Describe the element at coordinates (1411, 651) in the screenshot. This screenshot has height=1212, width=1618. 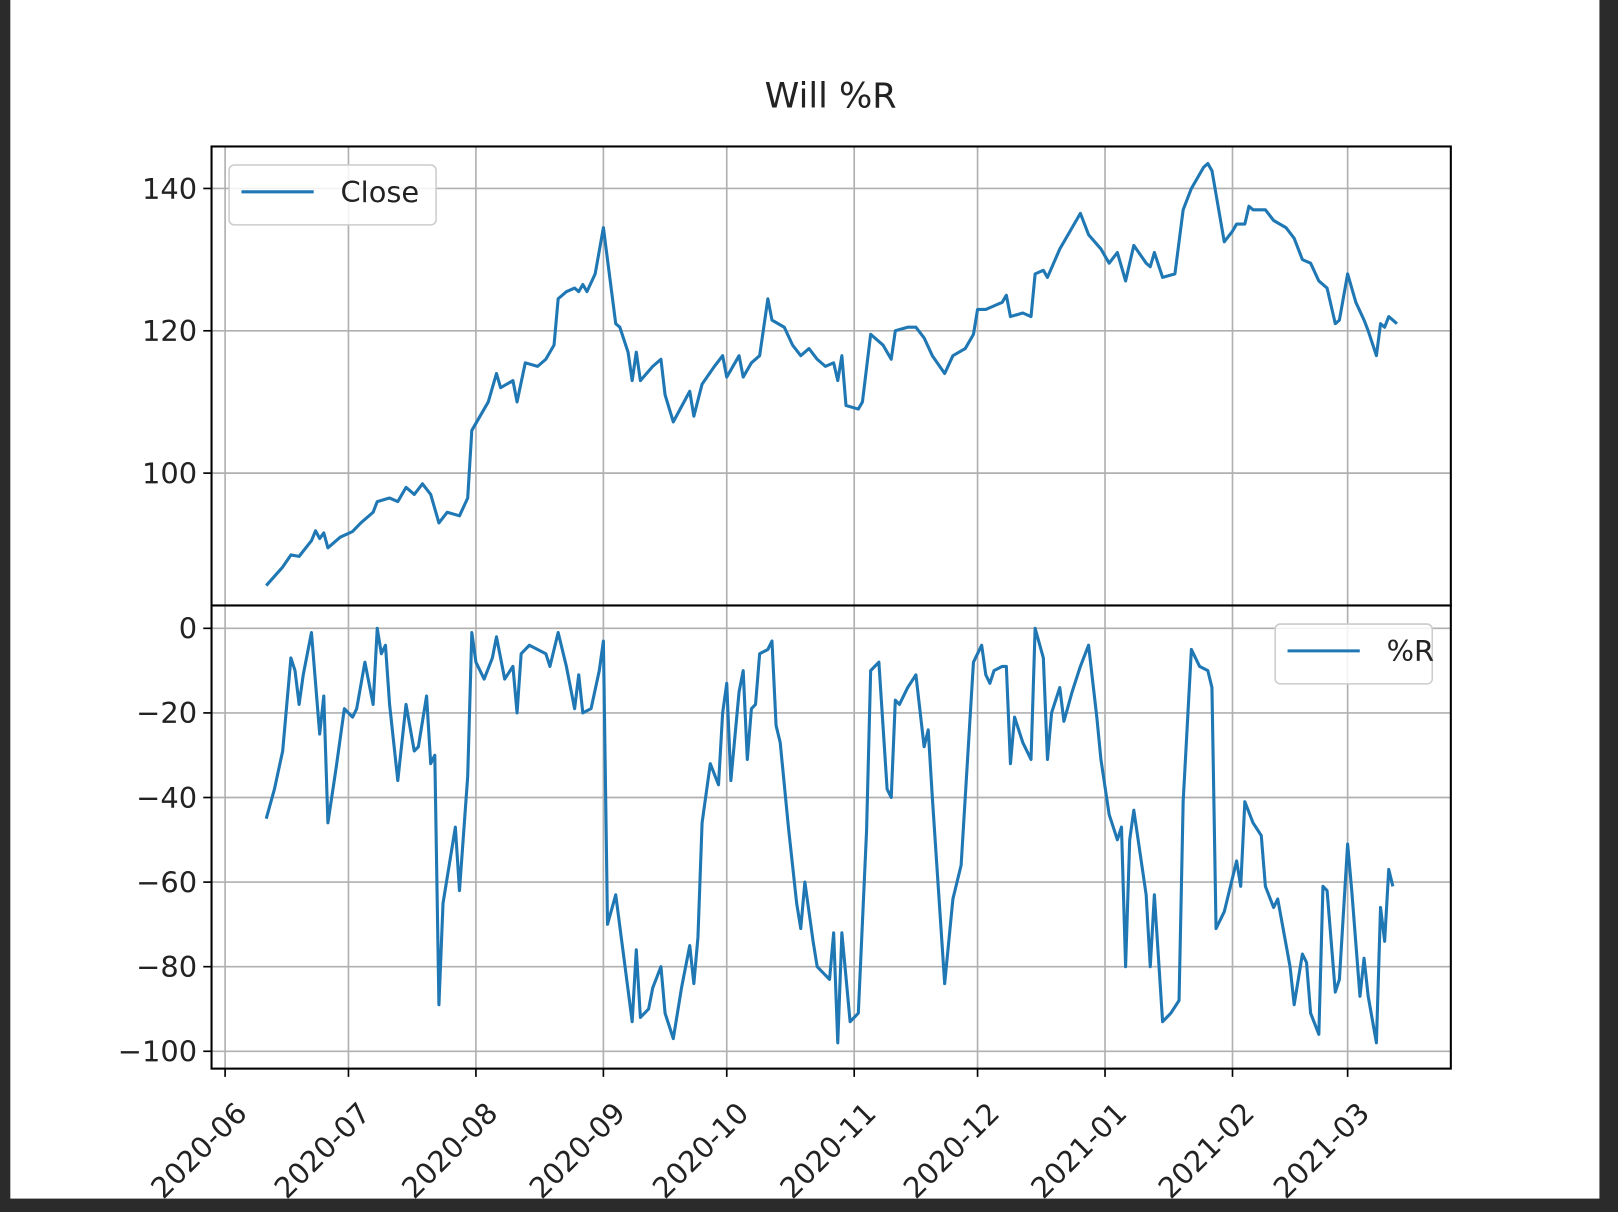
I see `legend-label: %R` at that location.